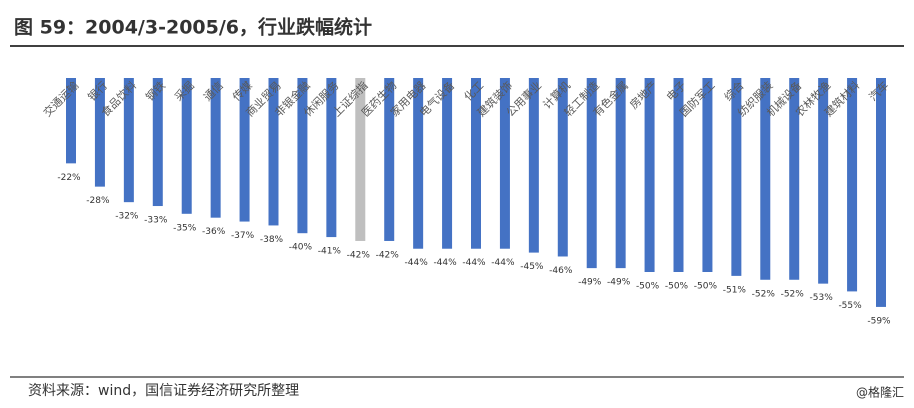 This screenshot has width=914, height=408. Describe the element at coordinates (735, 290) in the screenshot. I see `value-label: -51%` at that location.